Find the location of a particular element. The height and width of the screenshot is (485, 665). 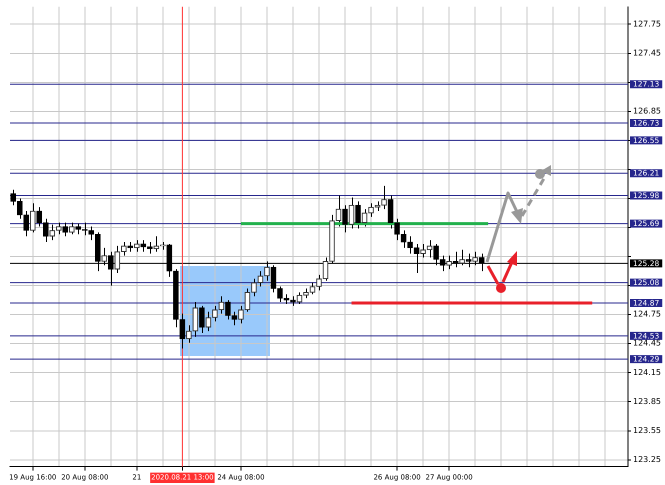

y-tick-label: 123.85 is located at coordinates (647, 401).